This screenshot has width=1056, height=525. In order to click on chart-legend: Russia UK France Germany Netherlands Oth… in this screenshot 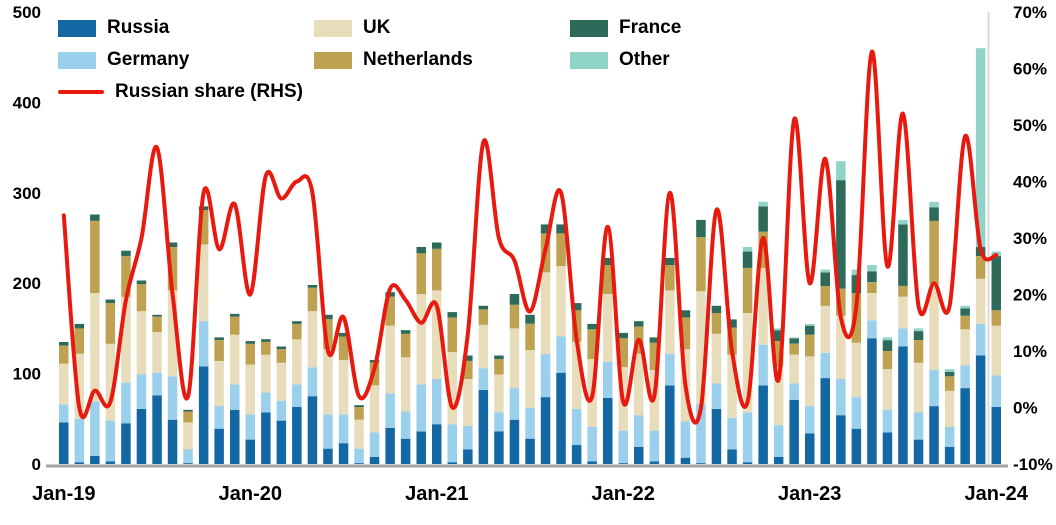, I will do `click(464, 60)`.